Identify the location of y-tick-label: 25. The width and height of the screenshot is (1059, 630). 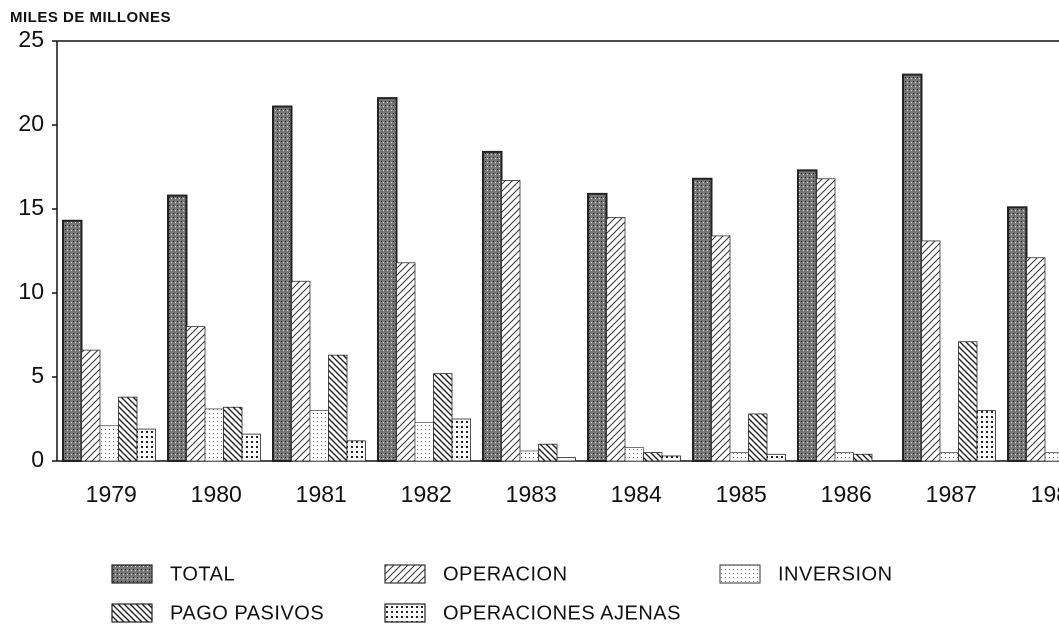
(31, 39).